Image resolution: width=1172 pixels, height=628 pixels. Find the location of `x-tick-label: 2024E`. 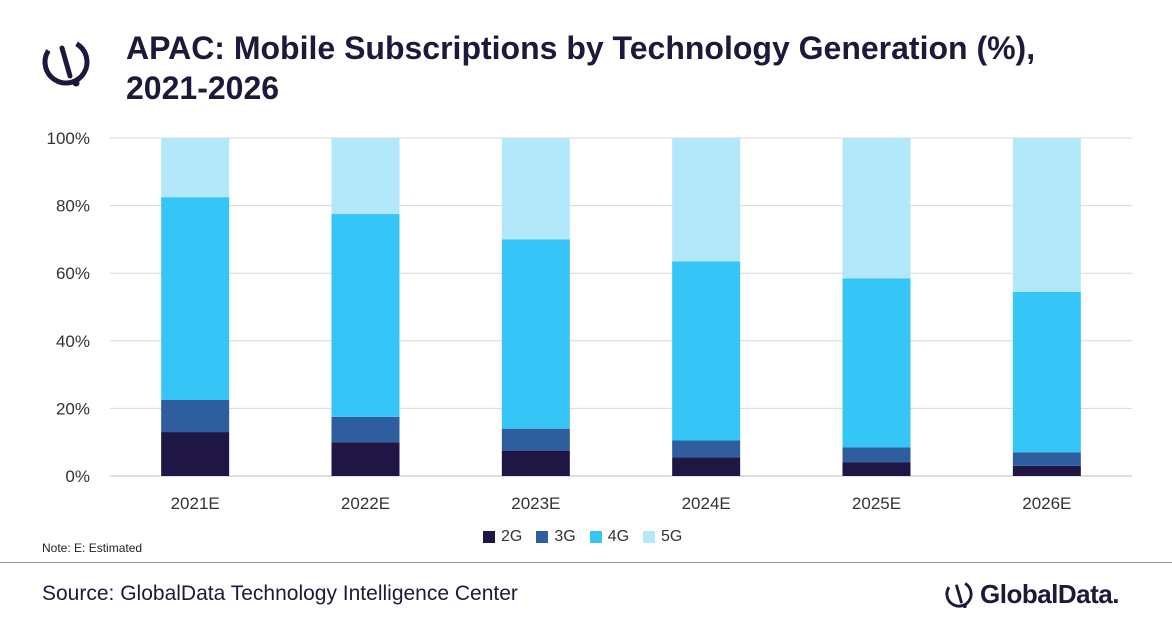

x-tick-label: 2024E is located at coordinates (706, 503).